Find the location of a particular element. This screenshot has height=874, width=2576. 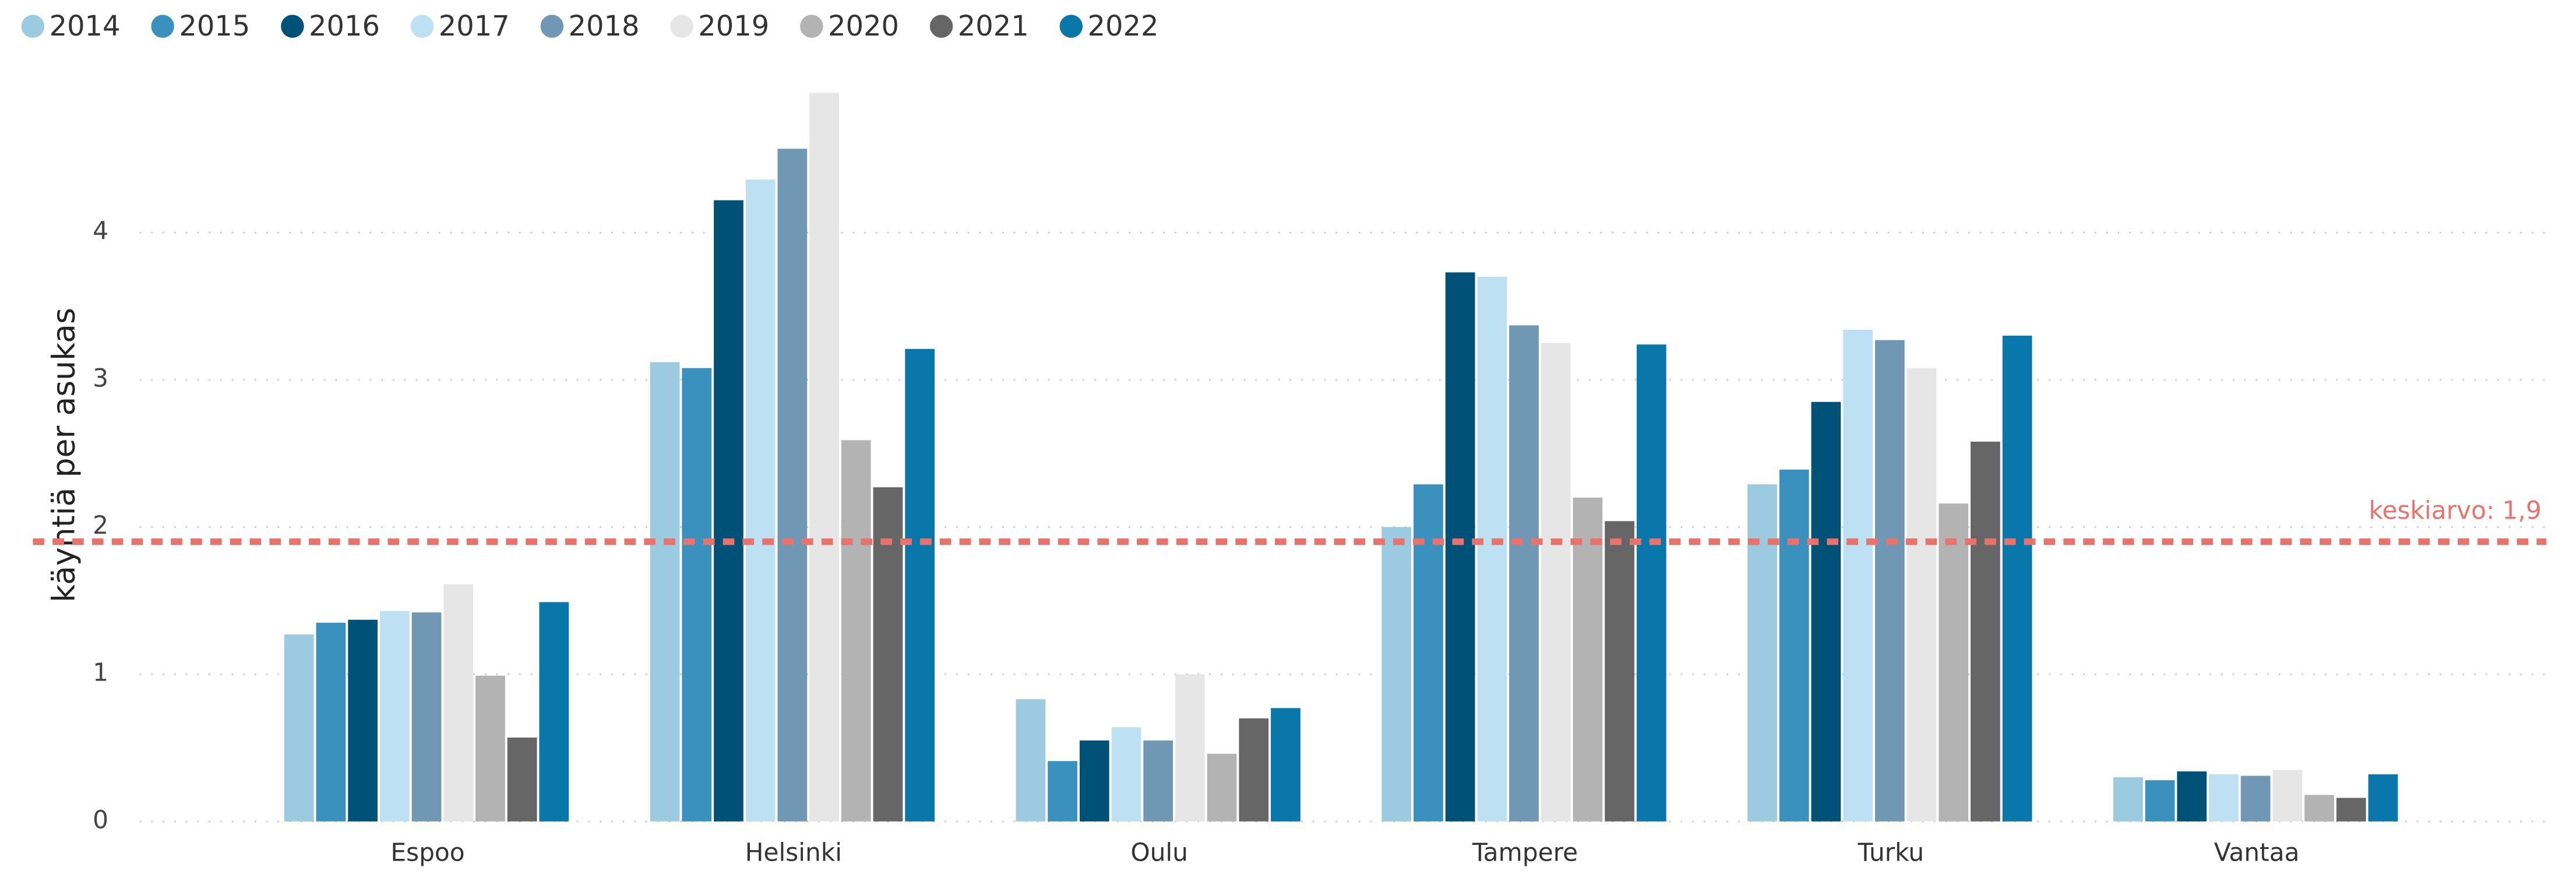

legend-label: 2017 is located at coordinates (474, 26).